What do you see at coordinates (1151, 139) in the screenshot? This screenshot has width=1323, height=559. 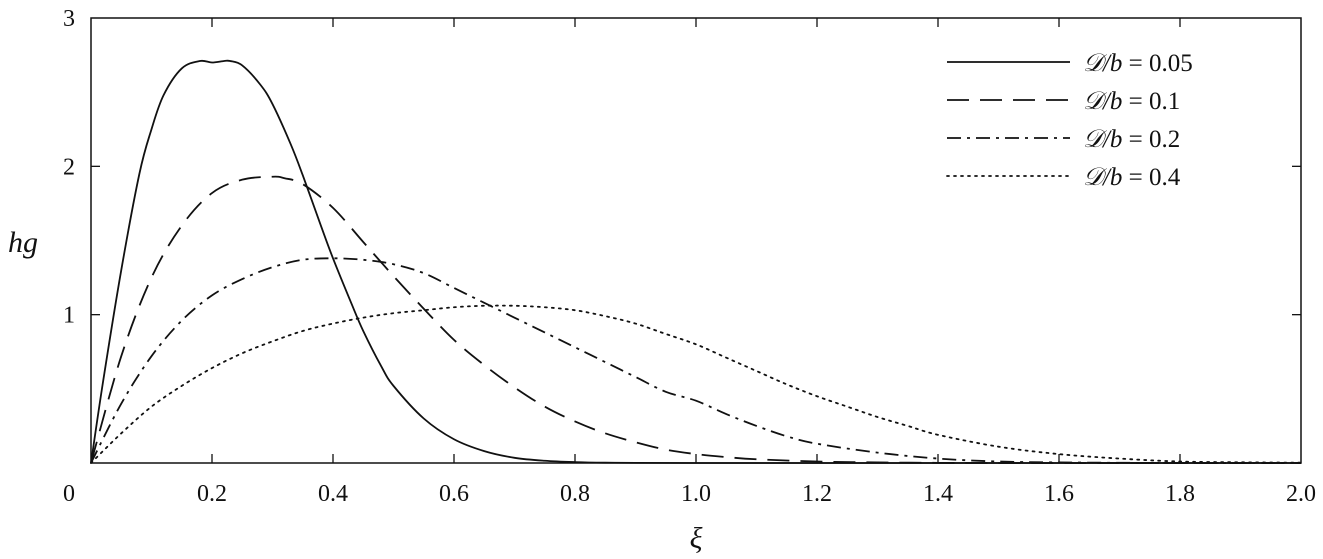 I see `legend-label-value: = 0.2` at bounding box center [1151, 139].